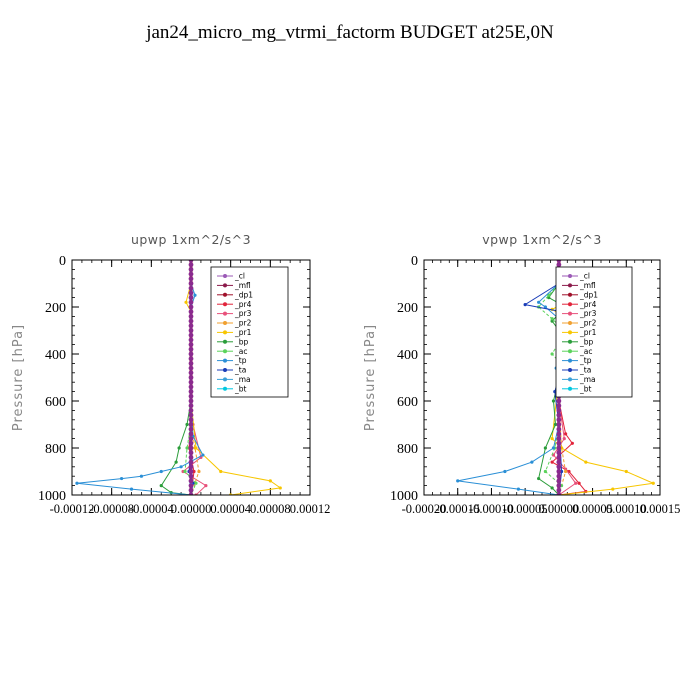 The image size is (700, 700). I want to click on legend-label: _pr4, so click(243, 304).